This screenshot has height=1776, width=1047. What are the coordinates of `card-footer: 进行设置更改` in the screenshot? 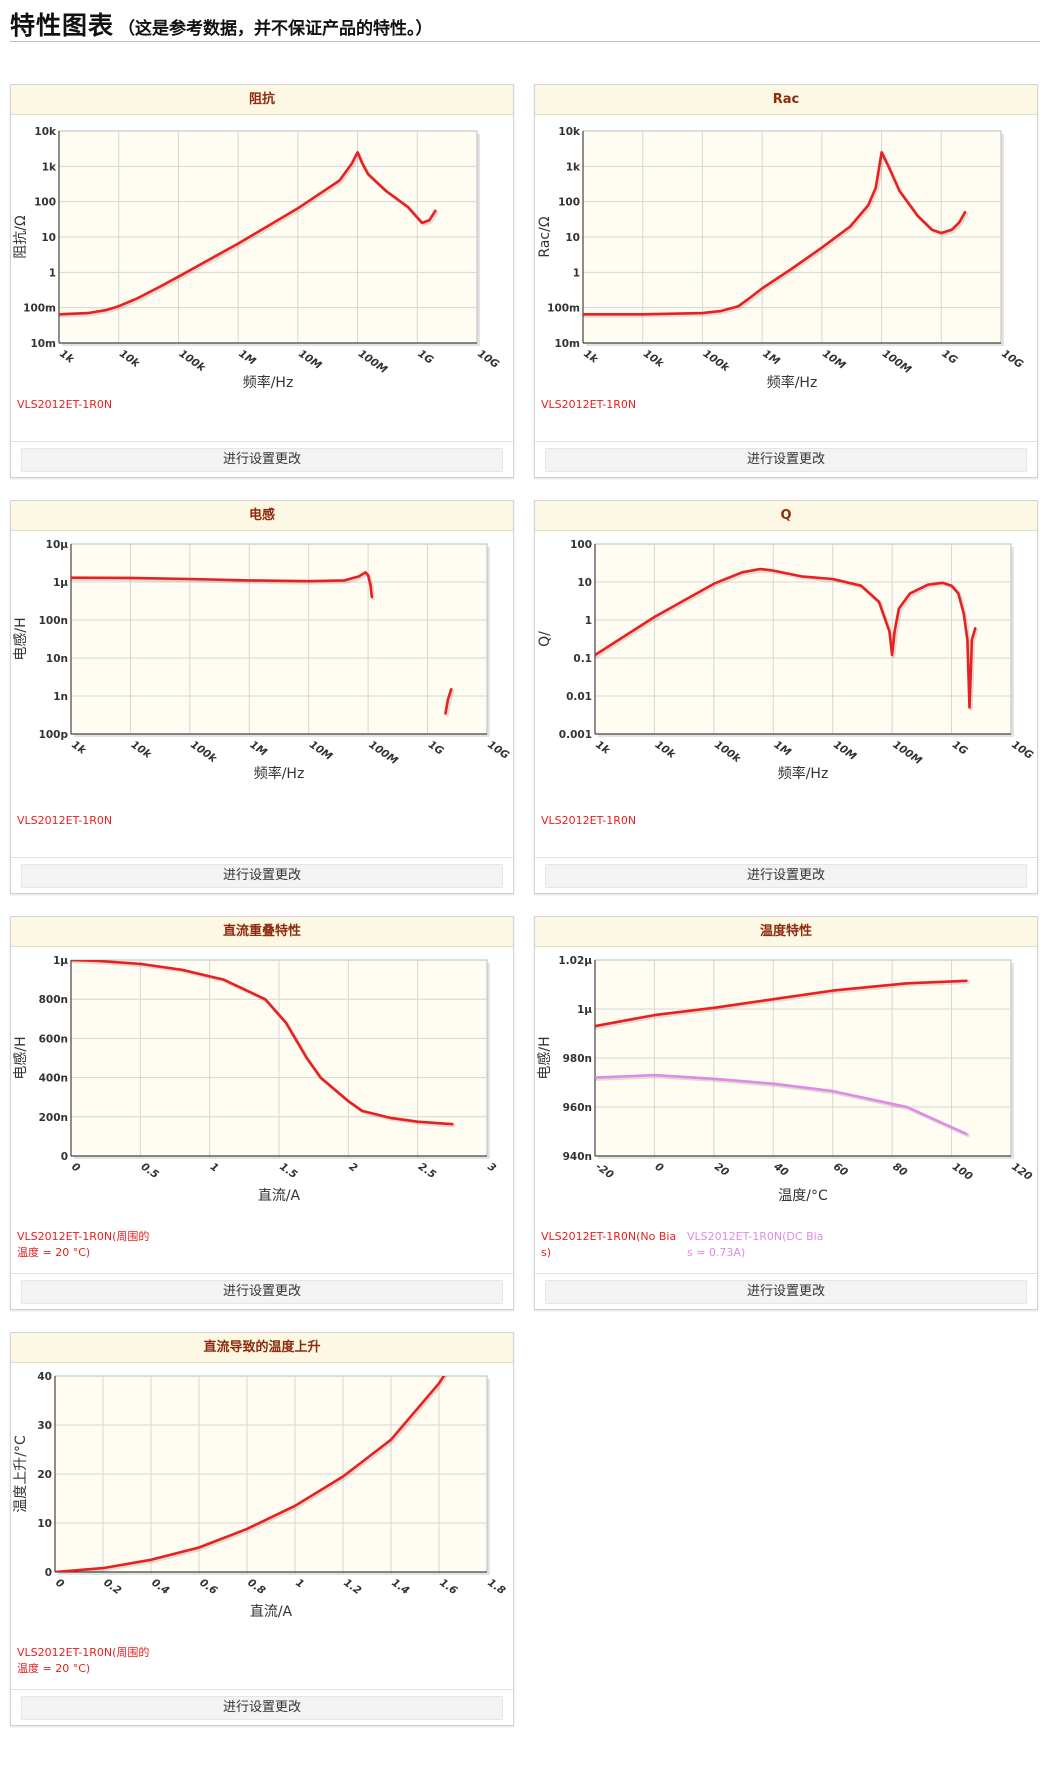 It's located at (786, 1291).